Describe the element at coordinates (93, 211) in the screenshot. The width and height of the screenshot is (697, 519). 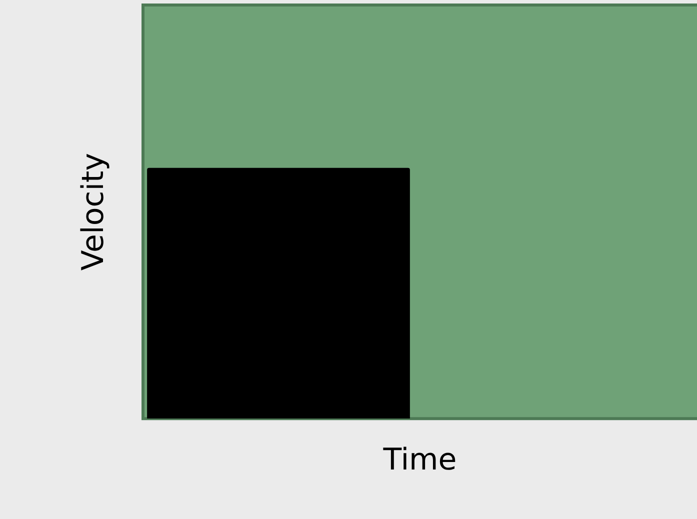
I see `y-axis-title: Velocity` at that location.